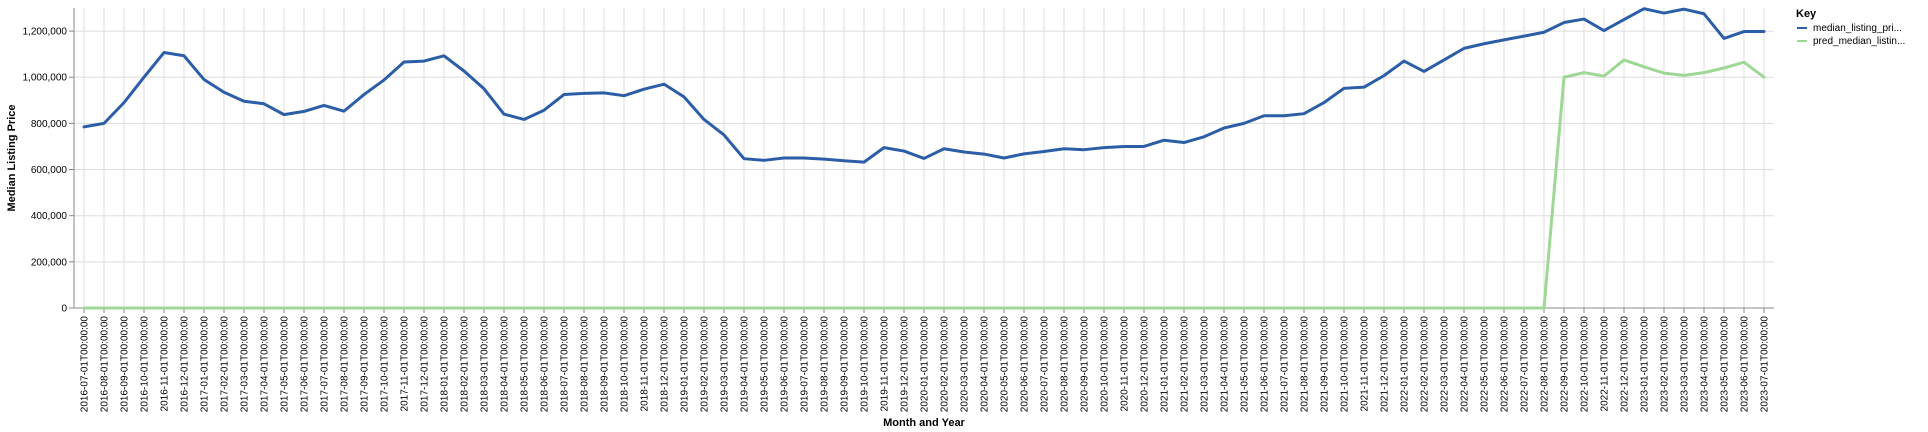  I want to click on x-tick-label: 2018-04-01T00:00:00, so click(505, 364).